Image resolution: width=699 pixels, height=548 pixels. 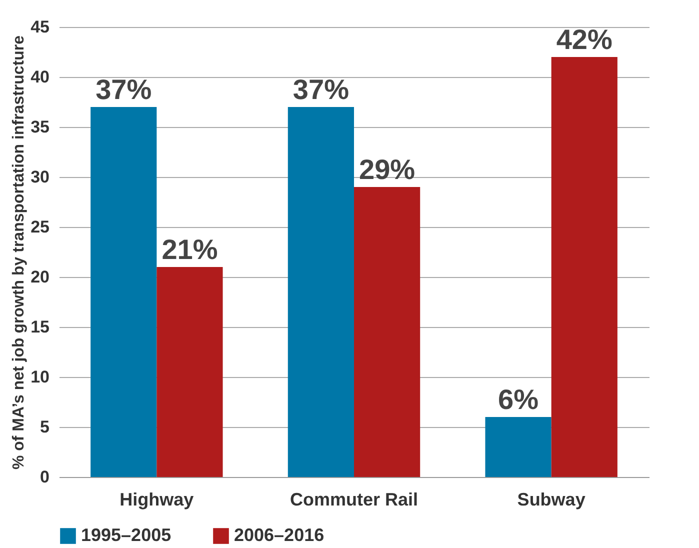 I want to click on data-label: 6%, so click(x=518, y=399).